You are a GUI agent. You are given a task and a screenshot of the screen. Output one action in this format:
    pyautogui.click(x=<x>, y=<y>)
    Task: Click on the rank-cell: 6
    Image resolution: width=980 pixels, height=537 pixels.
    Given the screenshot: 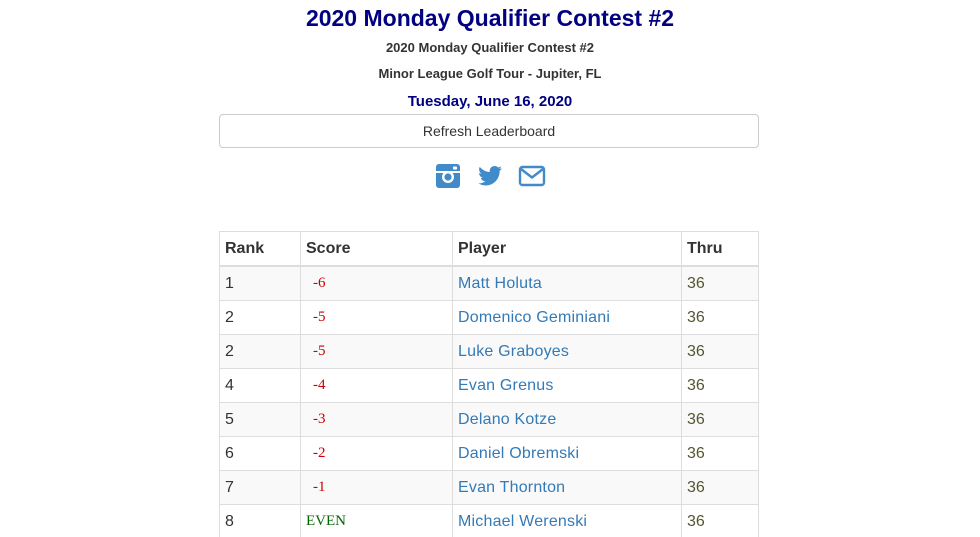 What is the action you would take?
    pyautogui.click(x=260, y=453)
    